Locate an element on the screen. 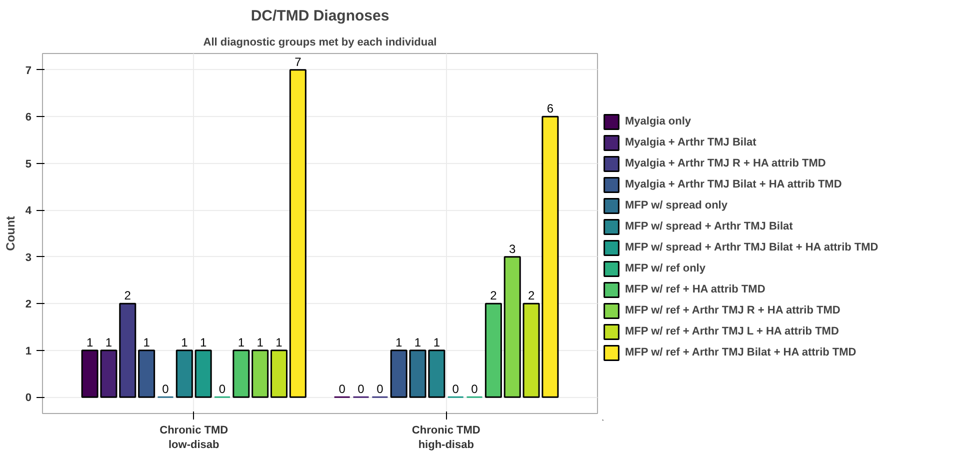 The image size is (962, 464). y-tick-label: 1 is located at coordinates (28, 351).